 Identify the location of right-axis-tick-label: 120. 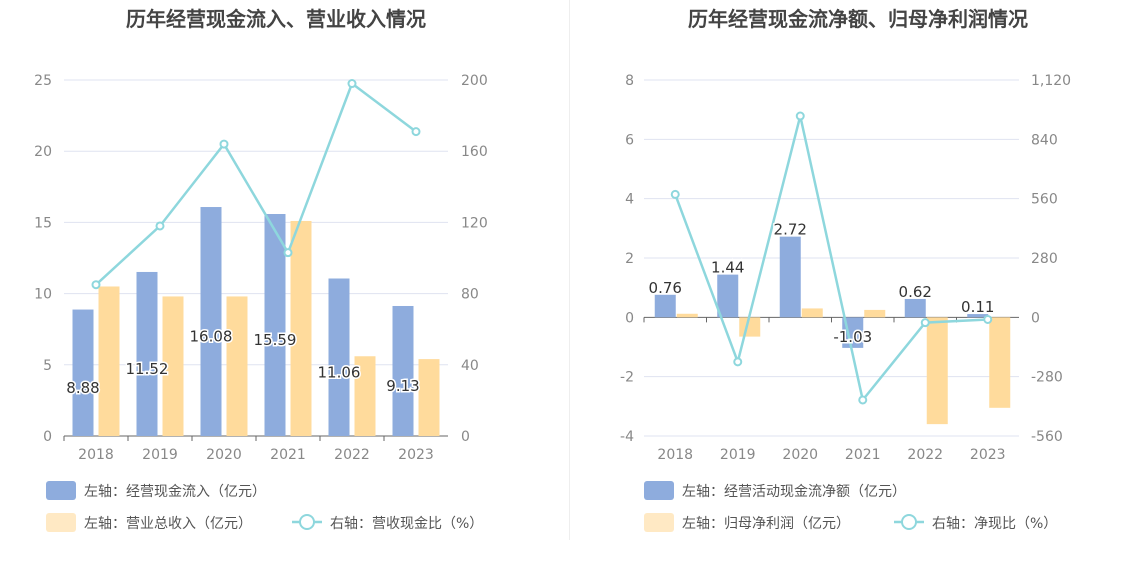
(474, 223).